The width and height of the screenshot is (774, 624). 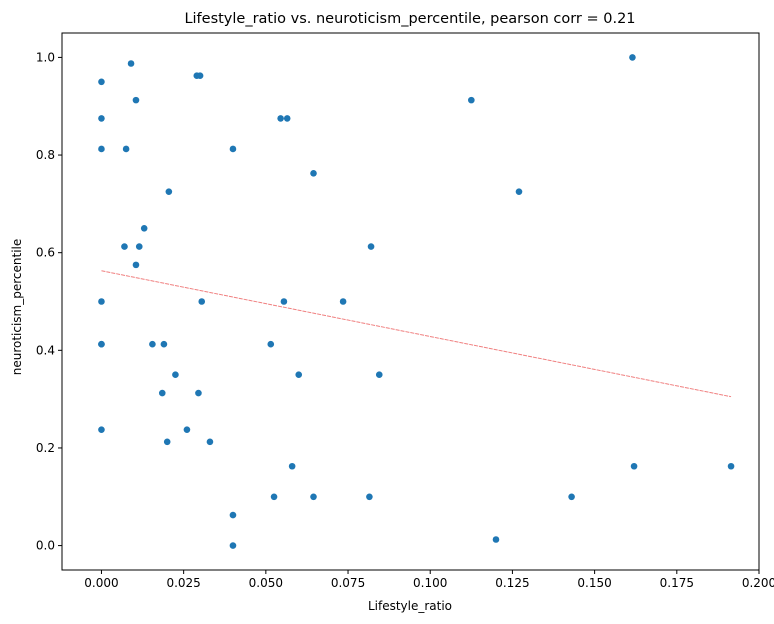 What do you see at coordinates (348, 583) in the screenshot?
I see `x-tick-label: 0.075` at bounding box center [348, 583].